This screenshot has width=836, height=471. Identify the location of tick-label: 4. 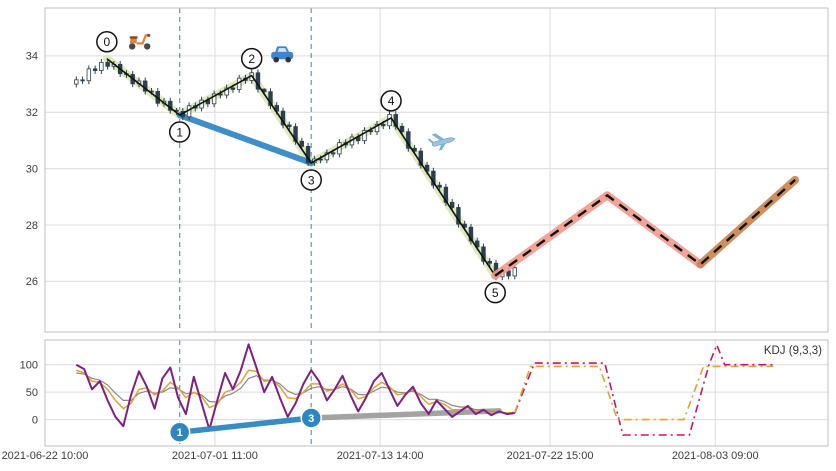
(391, 101).